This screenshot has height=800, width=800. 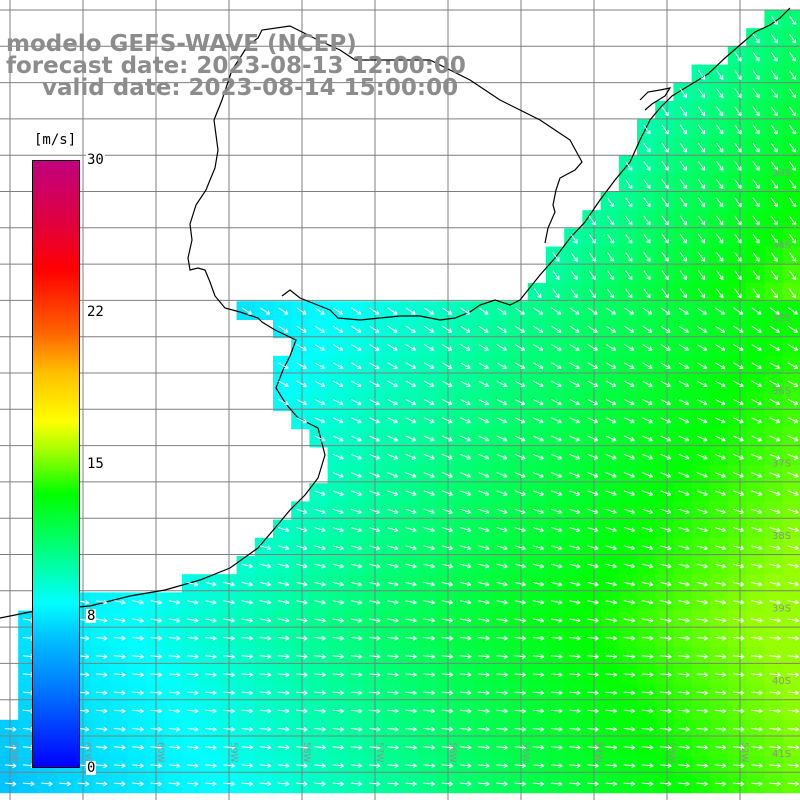 I want to click on lat-label-36S: 36S, so click(x=781, y=391).